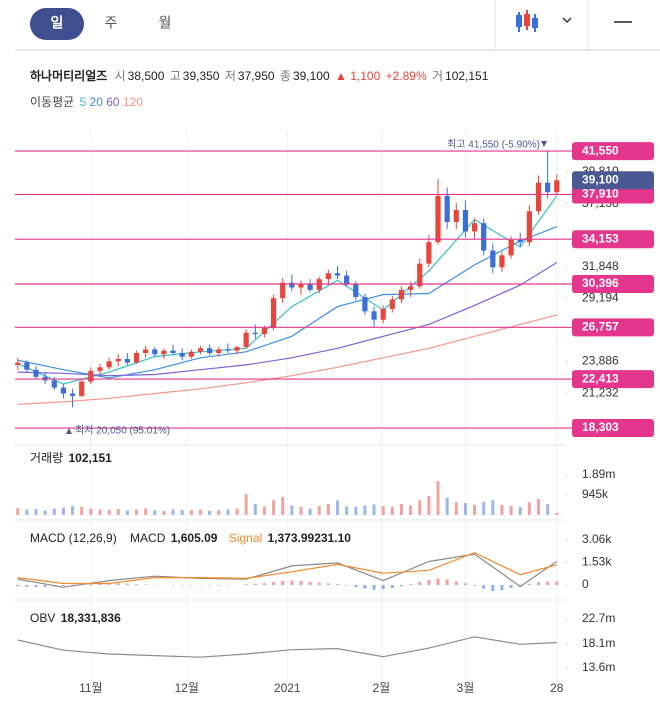 Image resolution: width=660 pixels, height=708 pixels. What do you see at coordinates (597, 539) in the screenshot?
I see `y-tick-label: 3.06k` at bounding box center [597, 539].